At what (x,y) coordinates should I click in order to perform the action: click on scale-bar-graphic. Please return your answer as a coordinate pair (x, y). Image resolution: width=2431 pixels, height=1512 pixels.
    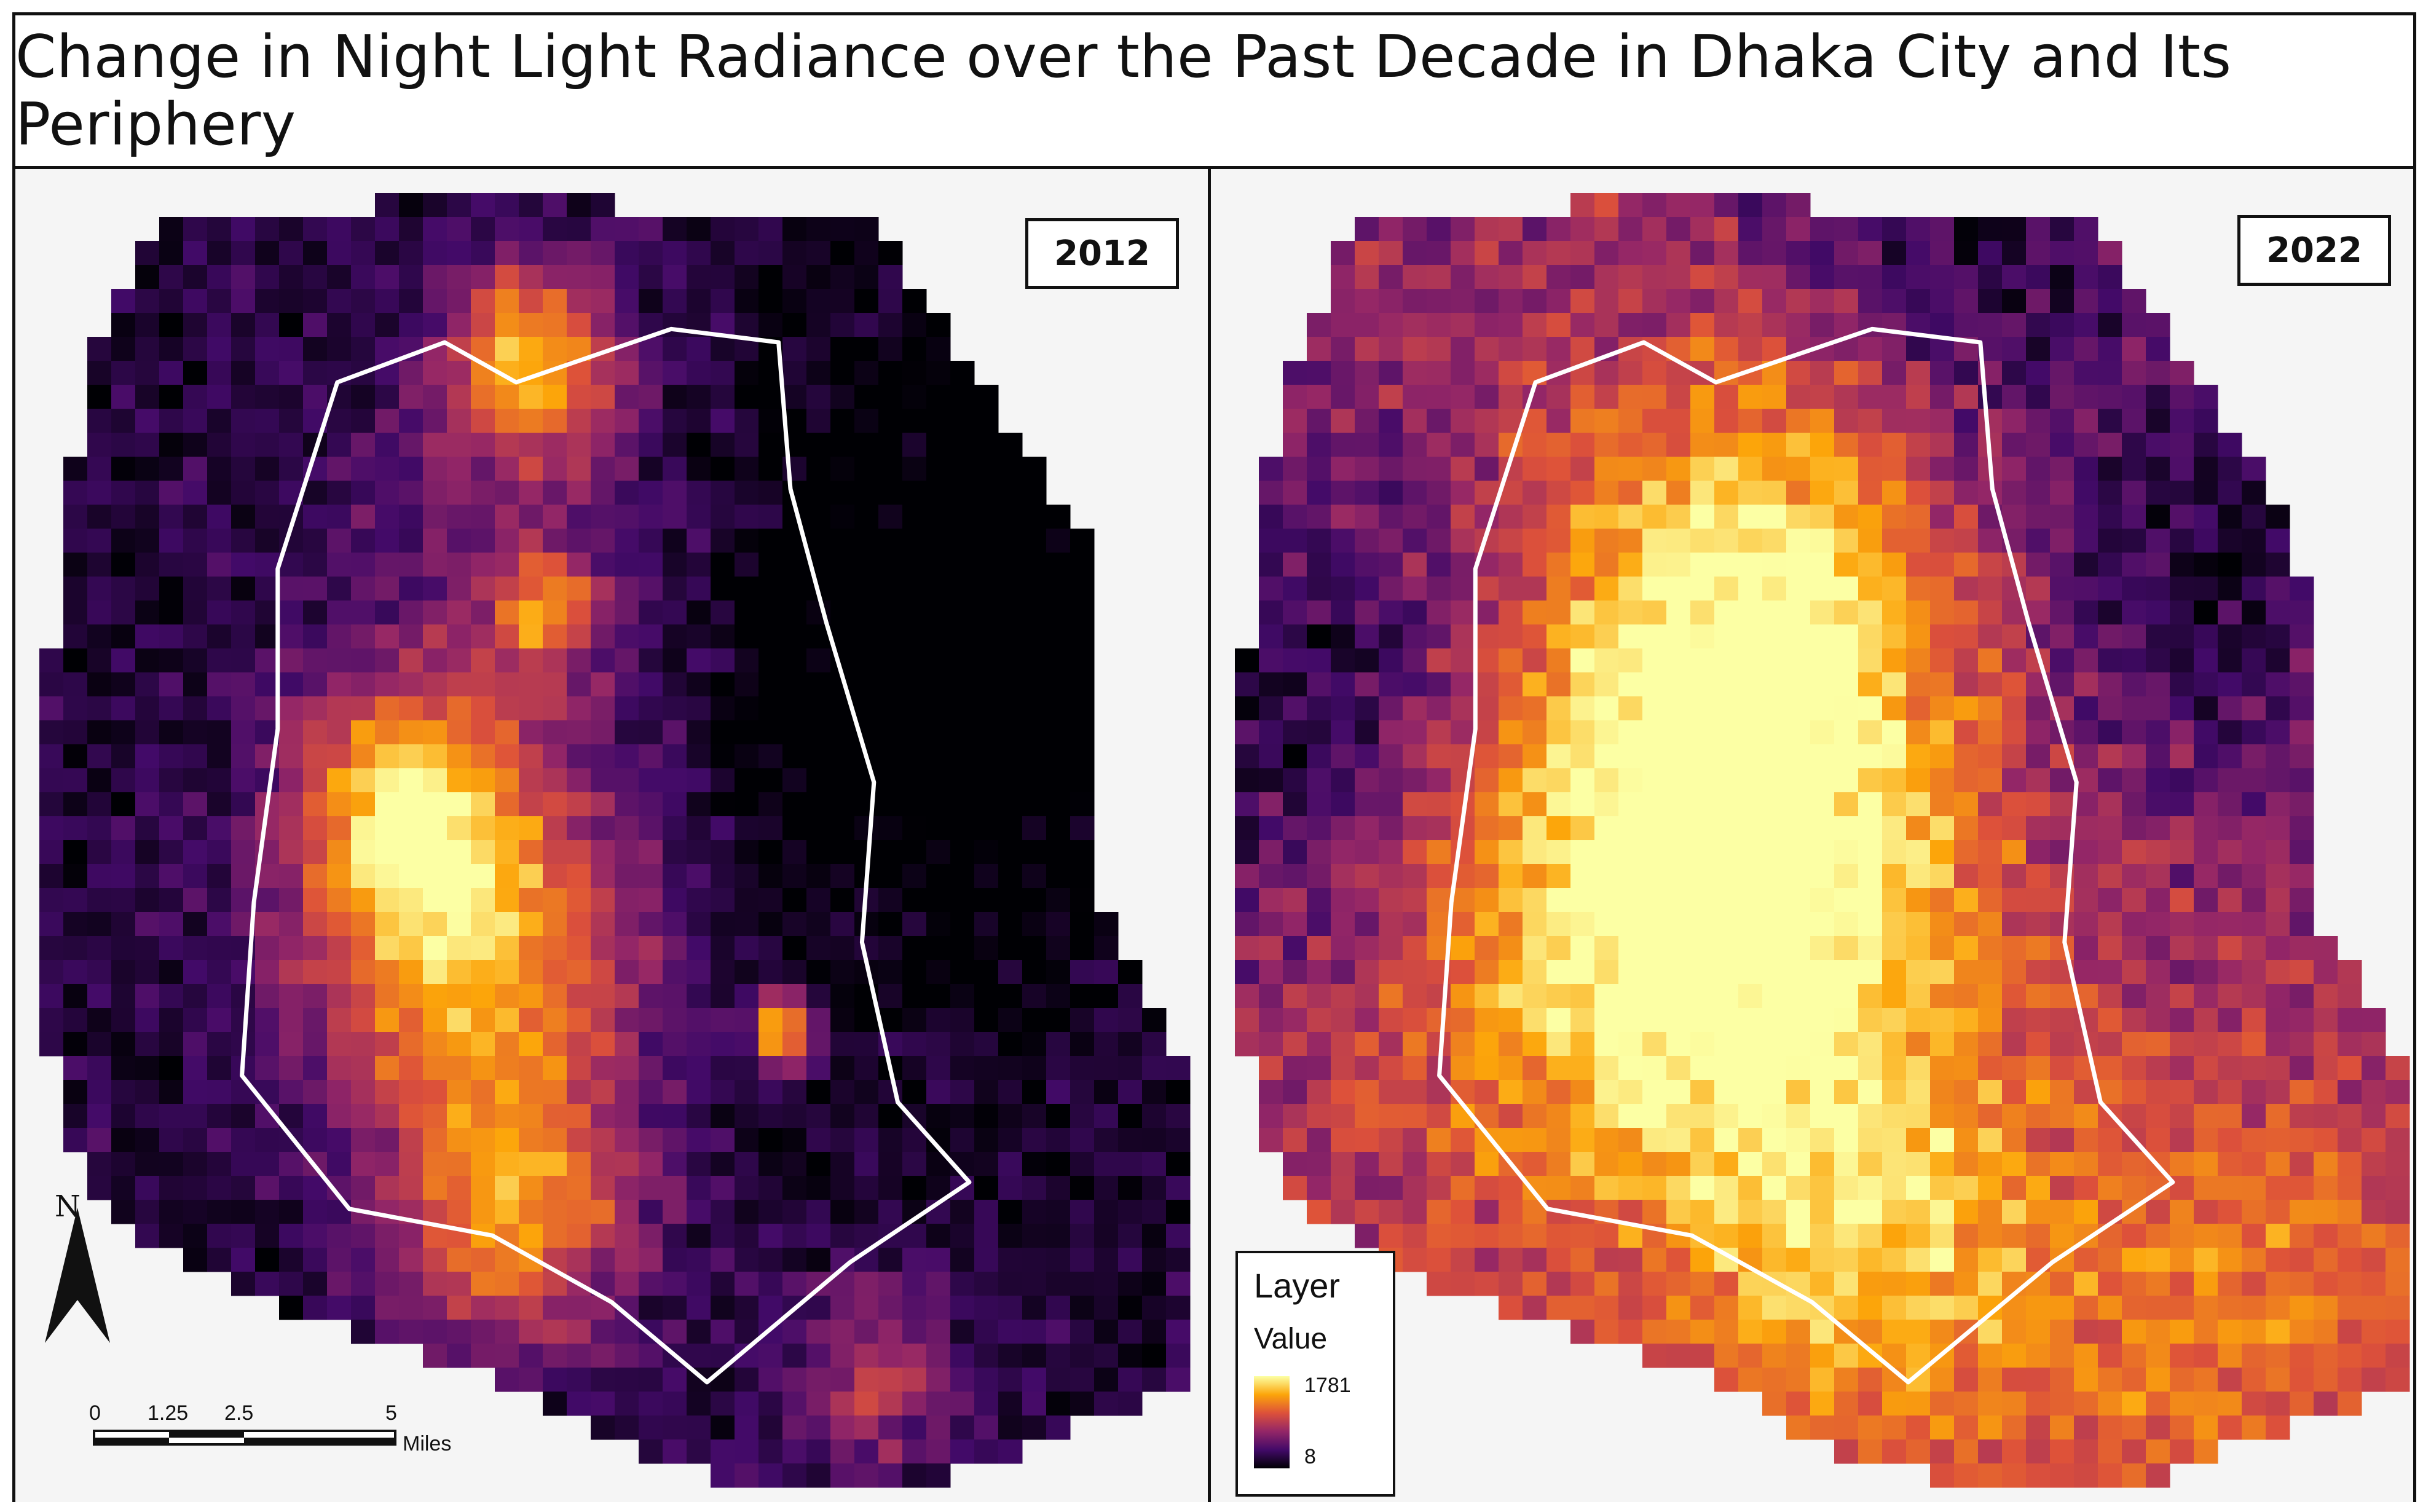
    Looking at the image, I should click on (244, 1438).